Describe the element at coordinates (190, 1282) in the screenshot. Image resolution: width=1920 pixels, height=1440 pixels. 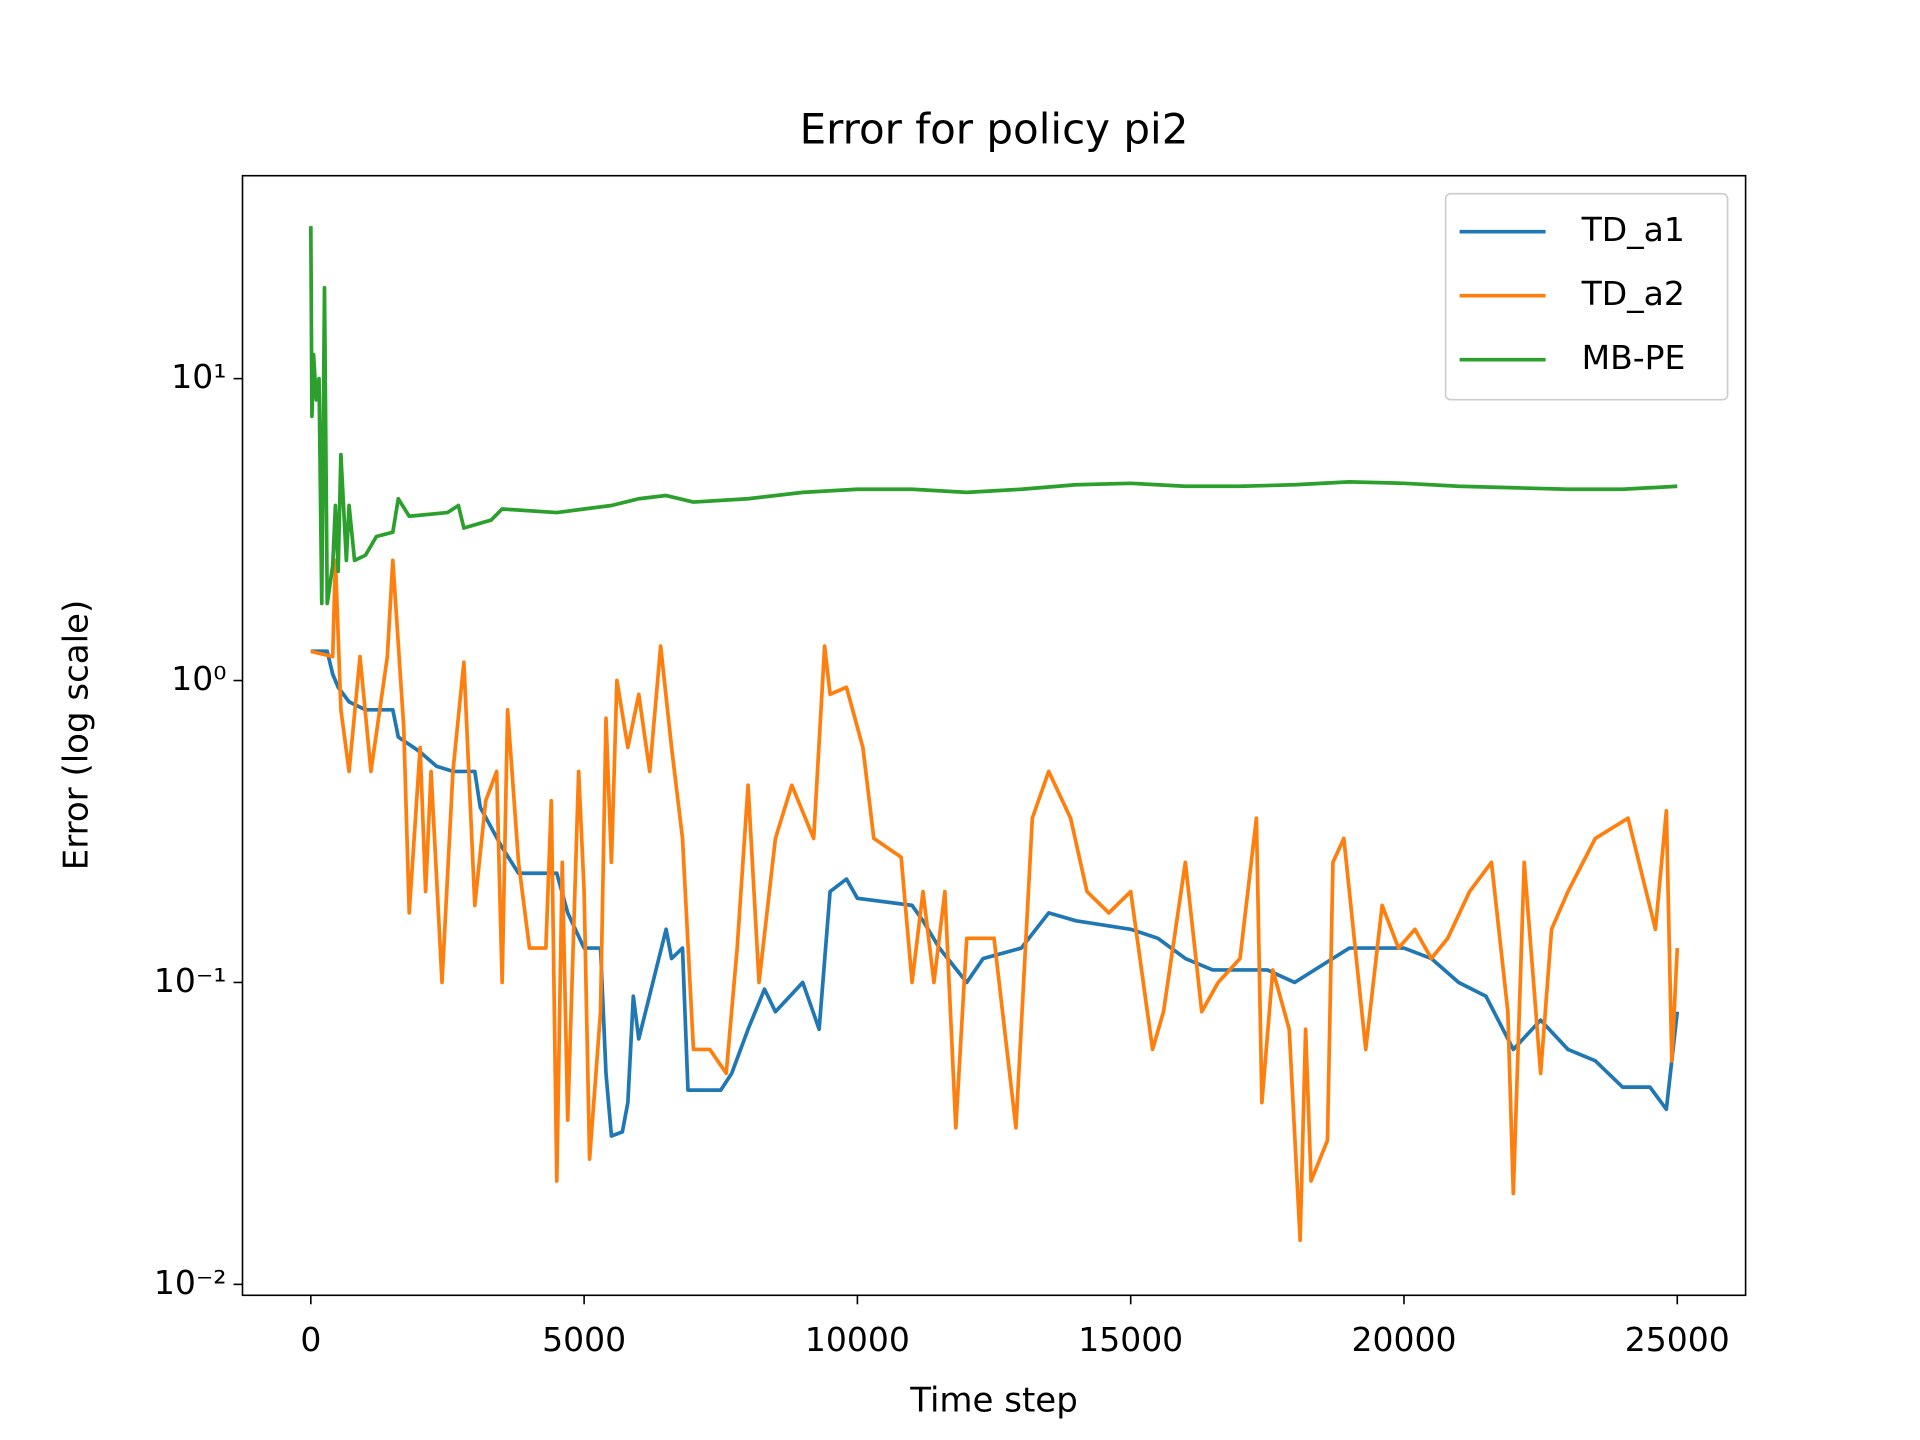
I see `y-tick-label: 10⁻²` at that location.